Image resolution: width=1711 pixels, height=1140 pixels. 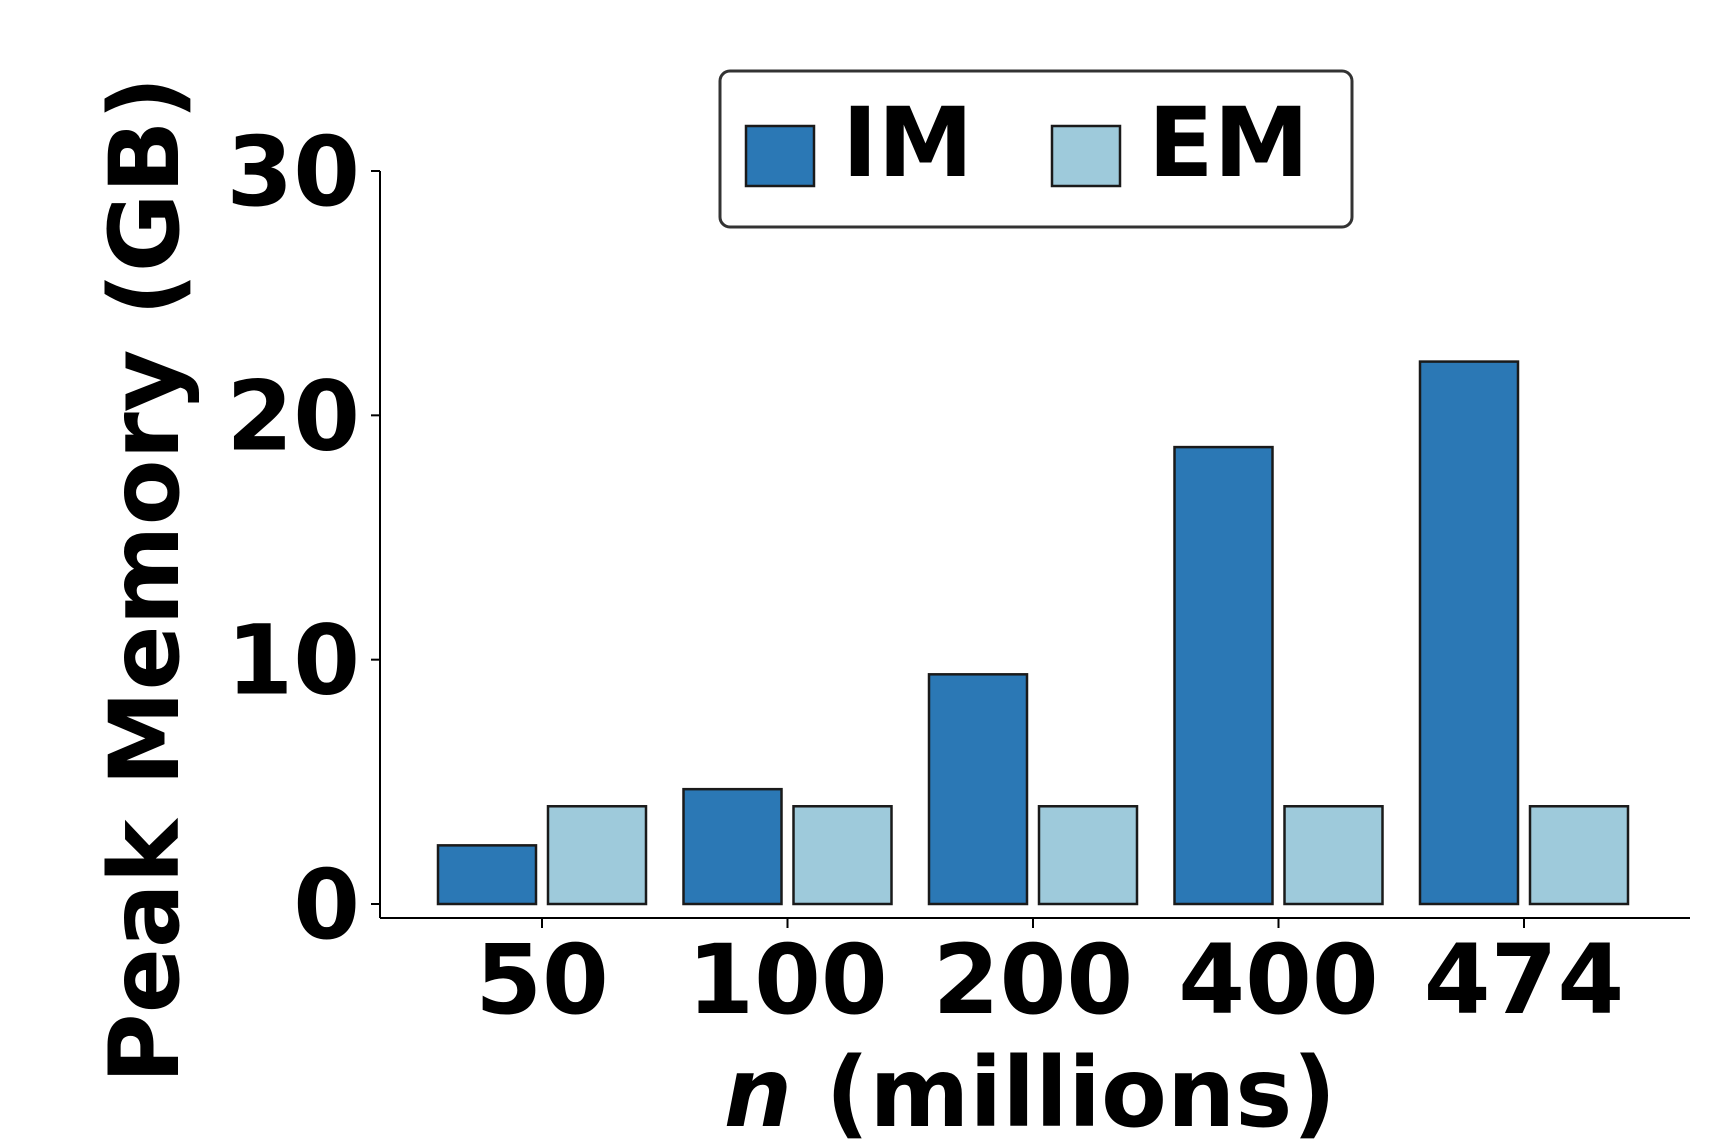 What do you see at coordinates (907, 143) in the screenshot?
I see `legend-label-im: IM` at bounding box center [907, 143].